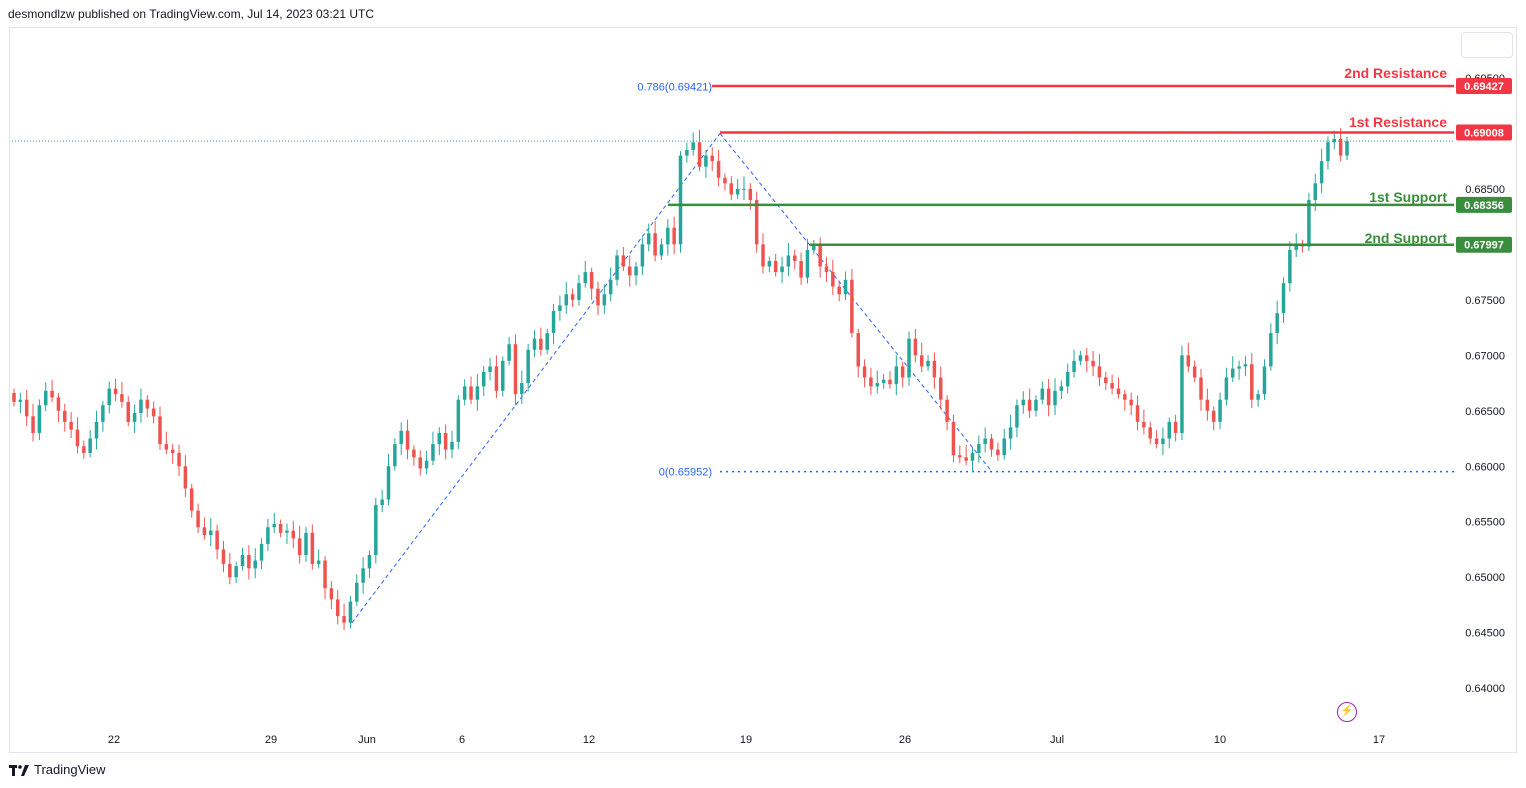  I want to click on y-tick-label-7: 0.65000, so click(1485, 578).